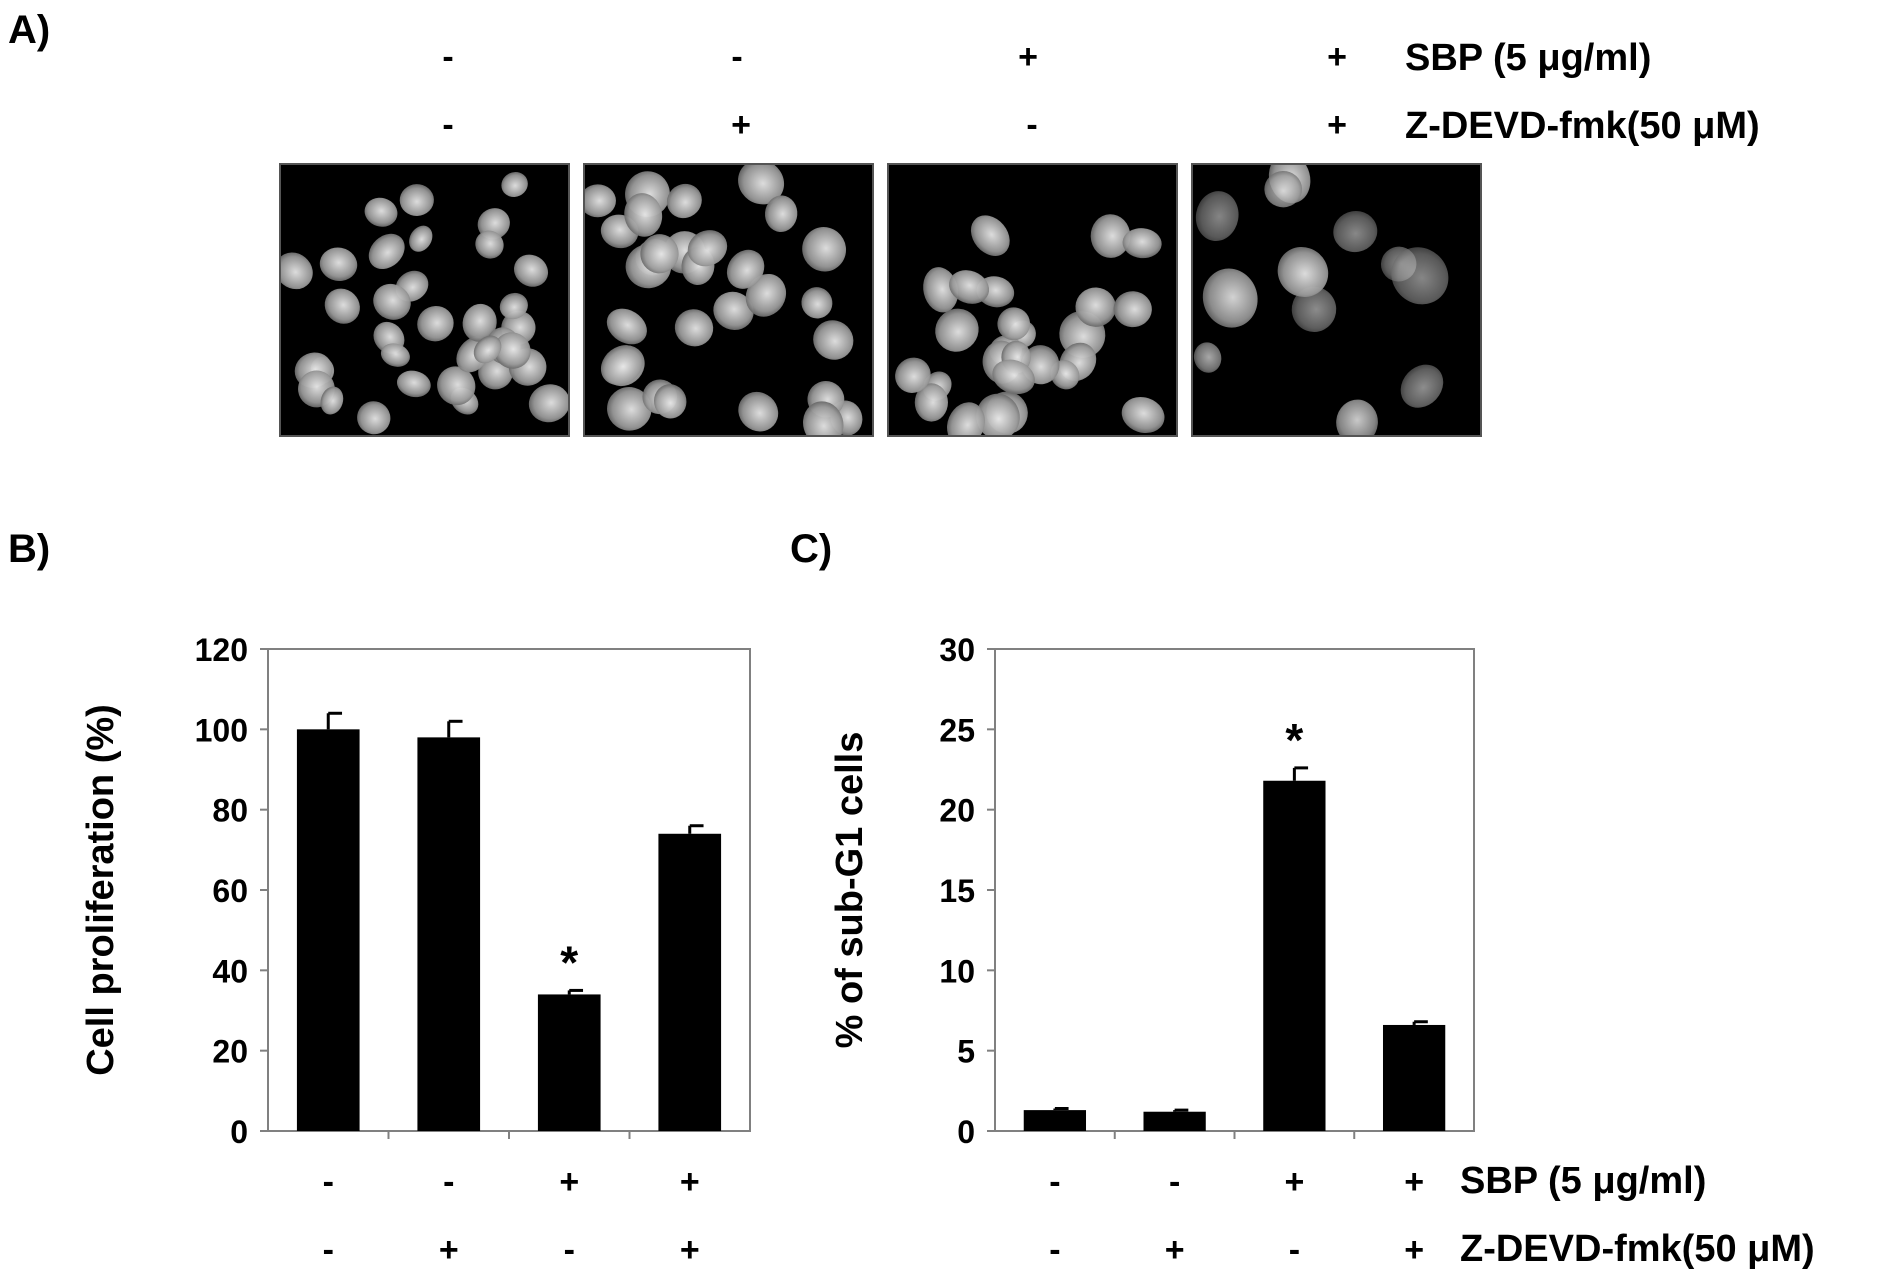 The width and height of the screenshot is (1890, 1270). I want to click on chart-b-sbp-sign-1: -, so click(328, 1182).